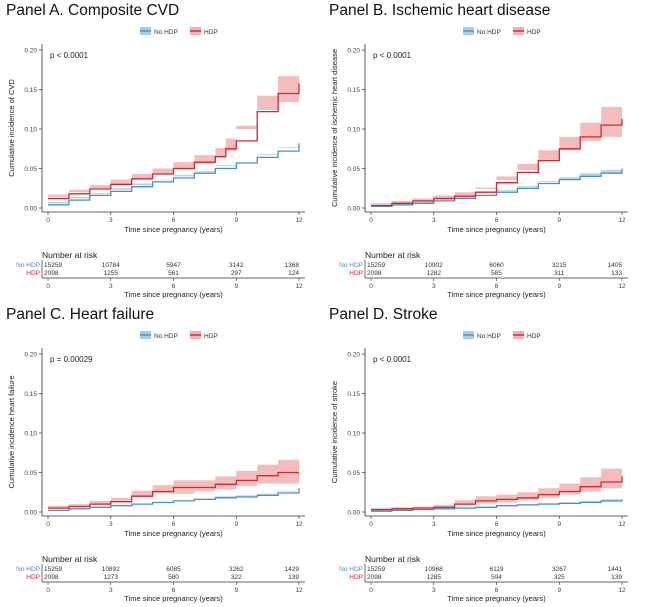 The width and height of the screenshot is (646, 607). What do you see at coordinates (236, 577) in the screenshot?
I see `risk-cell: 322` at bounding box center [236, 577].